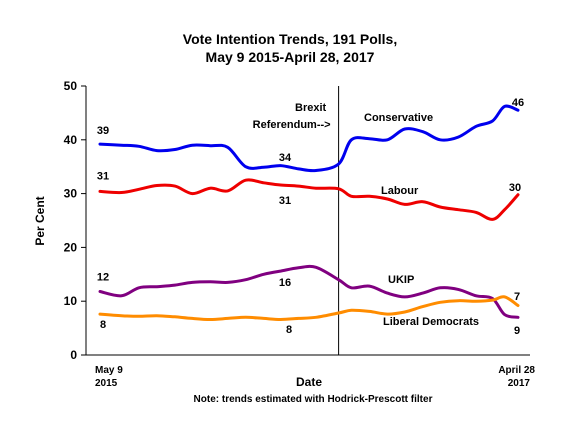 The image size is (566, 432). What do you see at coordinates (71, 86) in the screenshot?
I see `y-tick-label-50: 50` at bounding box center [71, 86].